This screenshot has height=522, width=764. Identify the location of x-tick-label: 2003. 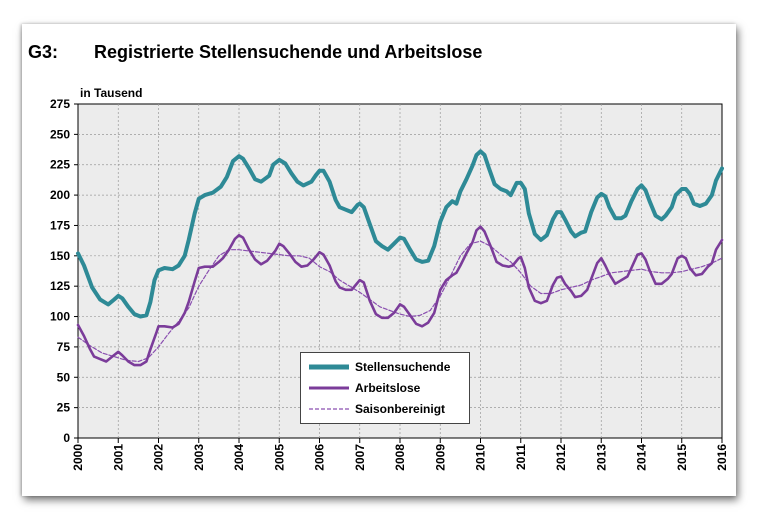
(199, 457).